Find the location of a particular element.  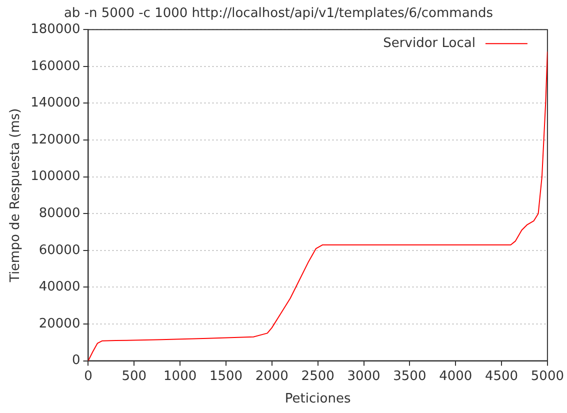

y-tick-label: 180000 is located at coordinates (55, 29).